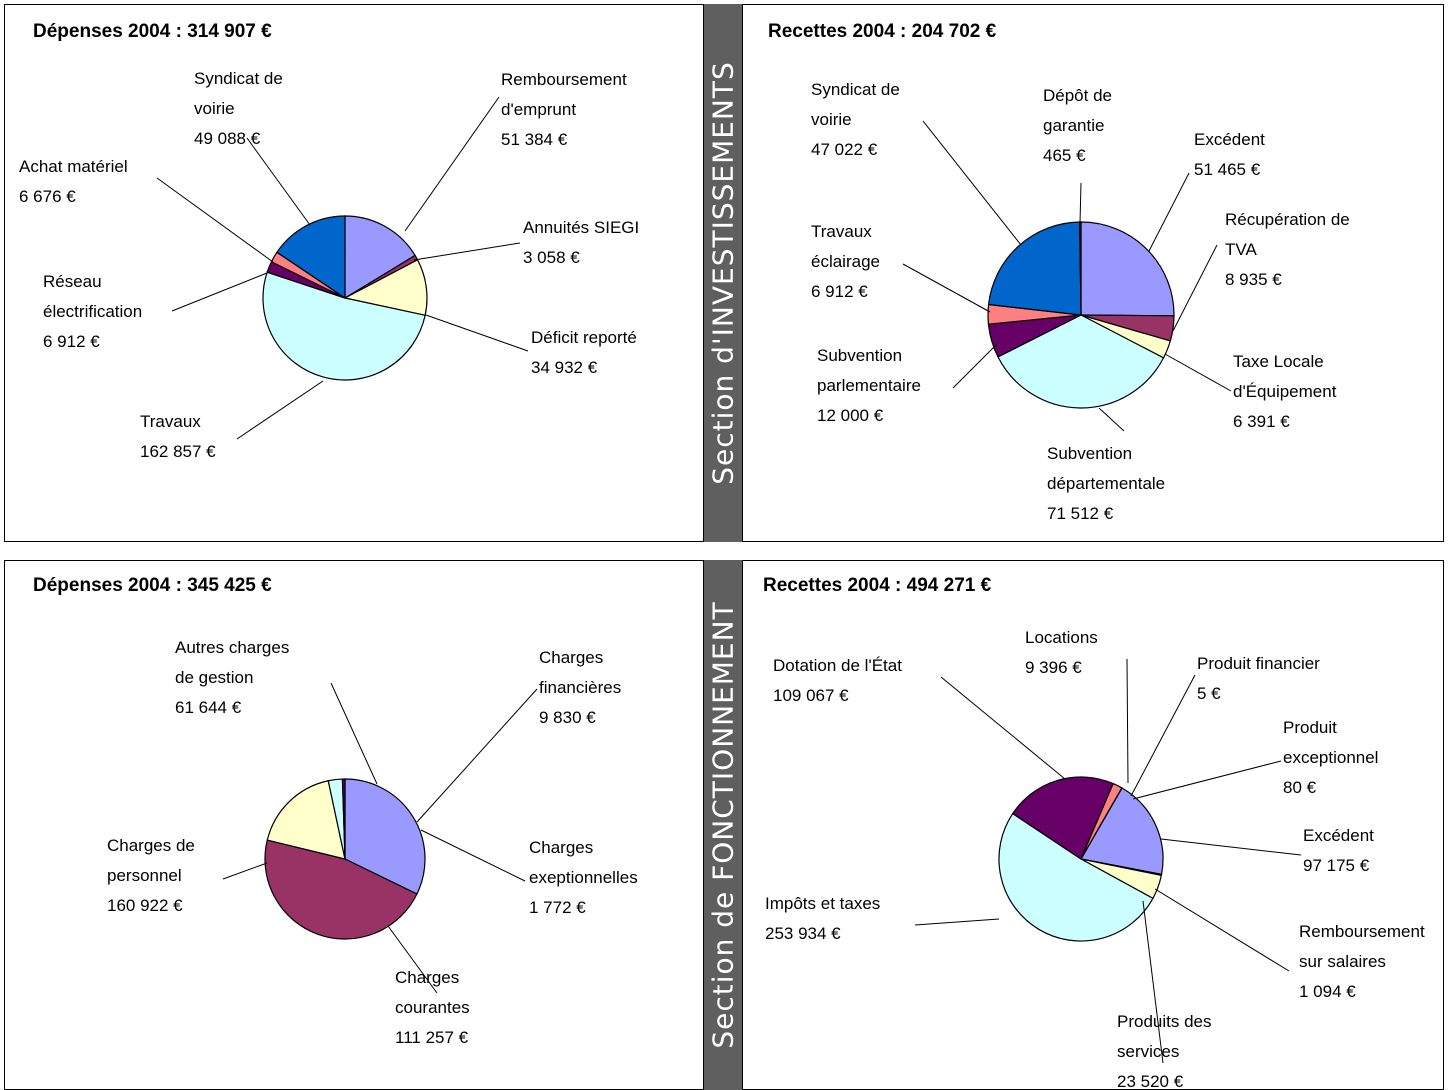 The image size is (1448, 1090). I want to click on slice-label: Taxe Locale d'Équipement 6 391 €, so click(1285, 391).